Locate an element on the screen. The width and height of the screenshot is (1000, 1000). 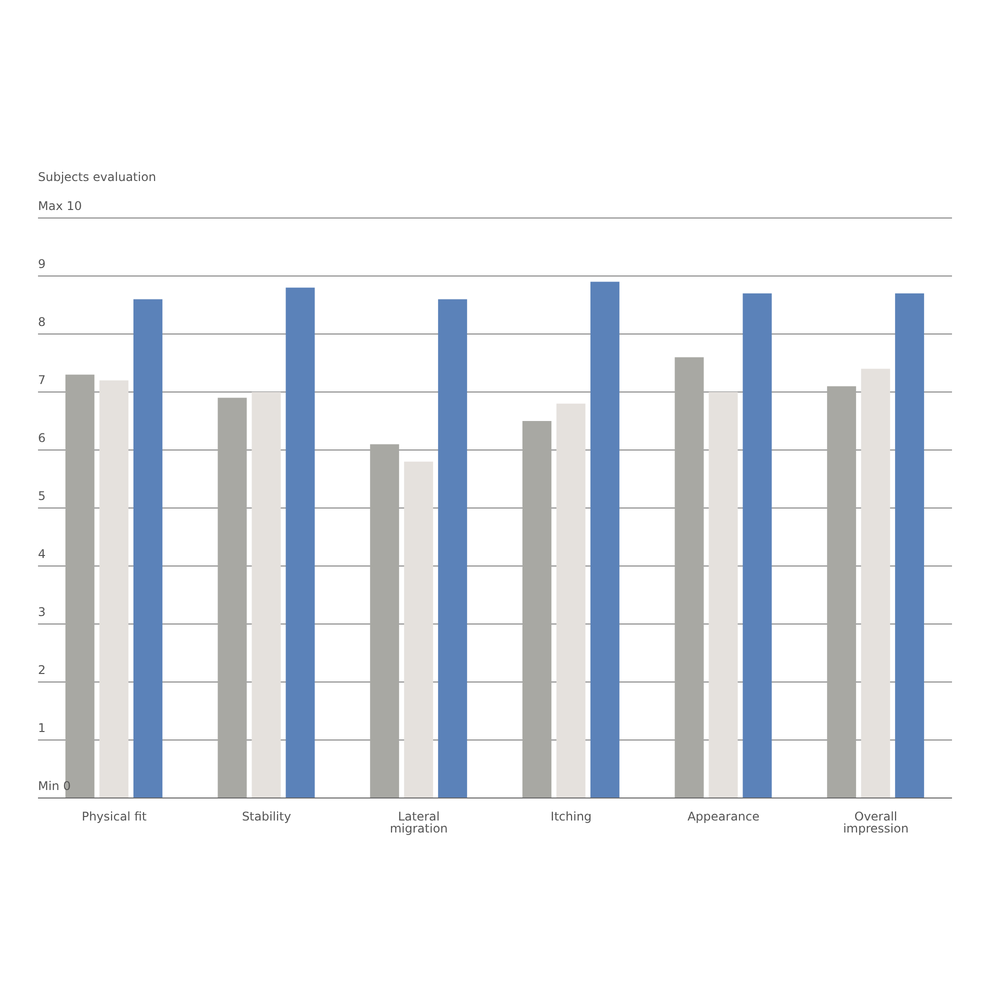
x-tick-label: Stability is located at coordinates (267, 817).